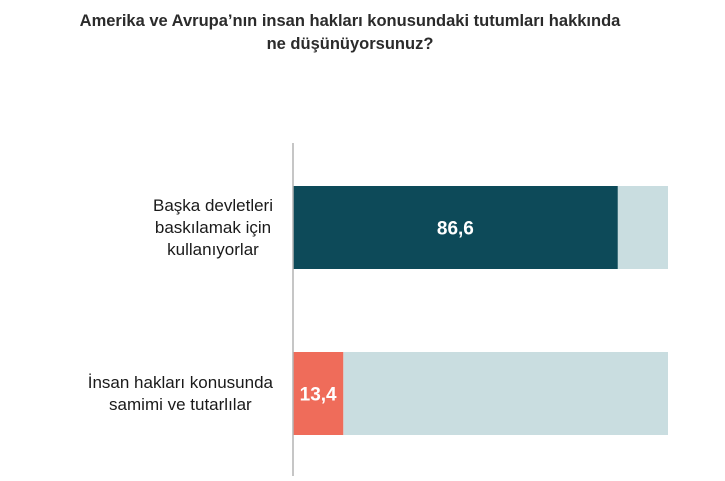 The height and width of the screenshot is (481, 725). I want to click on category-label-1-line-3: kullanıyorlar, so click(213, 249).